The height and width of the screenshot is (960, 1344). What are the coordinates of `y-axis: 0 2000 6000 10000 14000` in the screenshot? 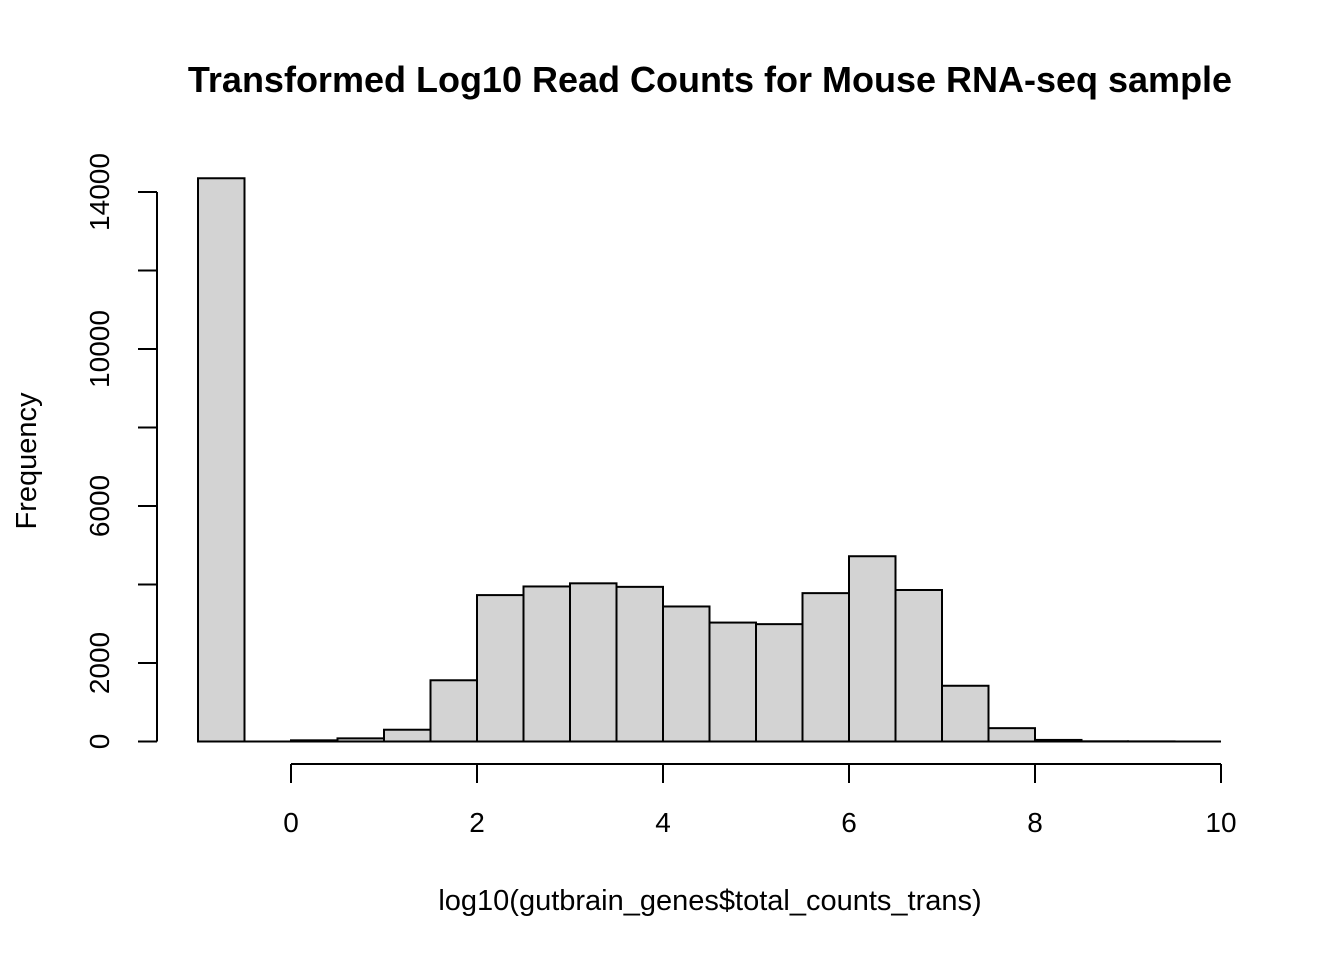 It's located at (121, 451).